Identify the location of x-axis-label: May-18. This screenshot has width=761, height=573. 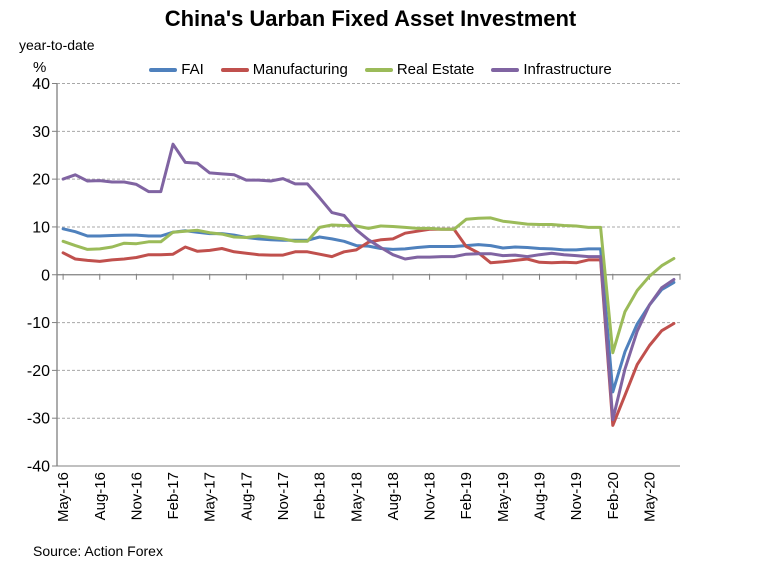
(356, 497).